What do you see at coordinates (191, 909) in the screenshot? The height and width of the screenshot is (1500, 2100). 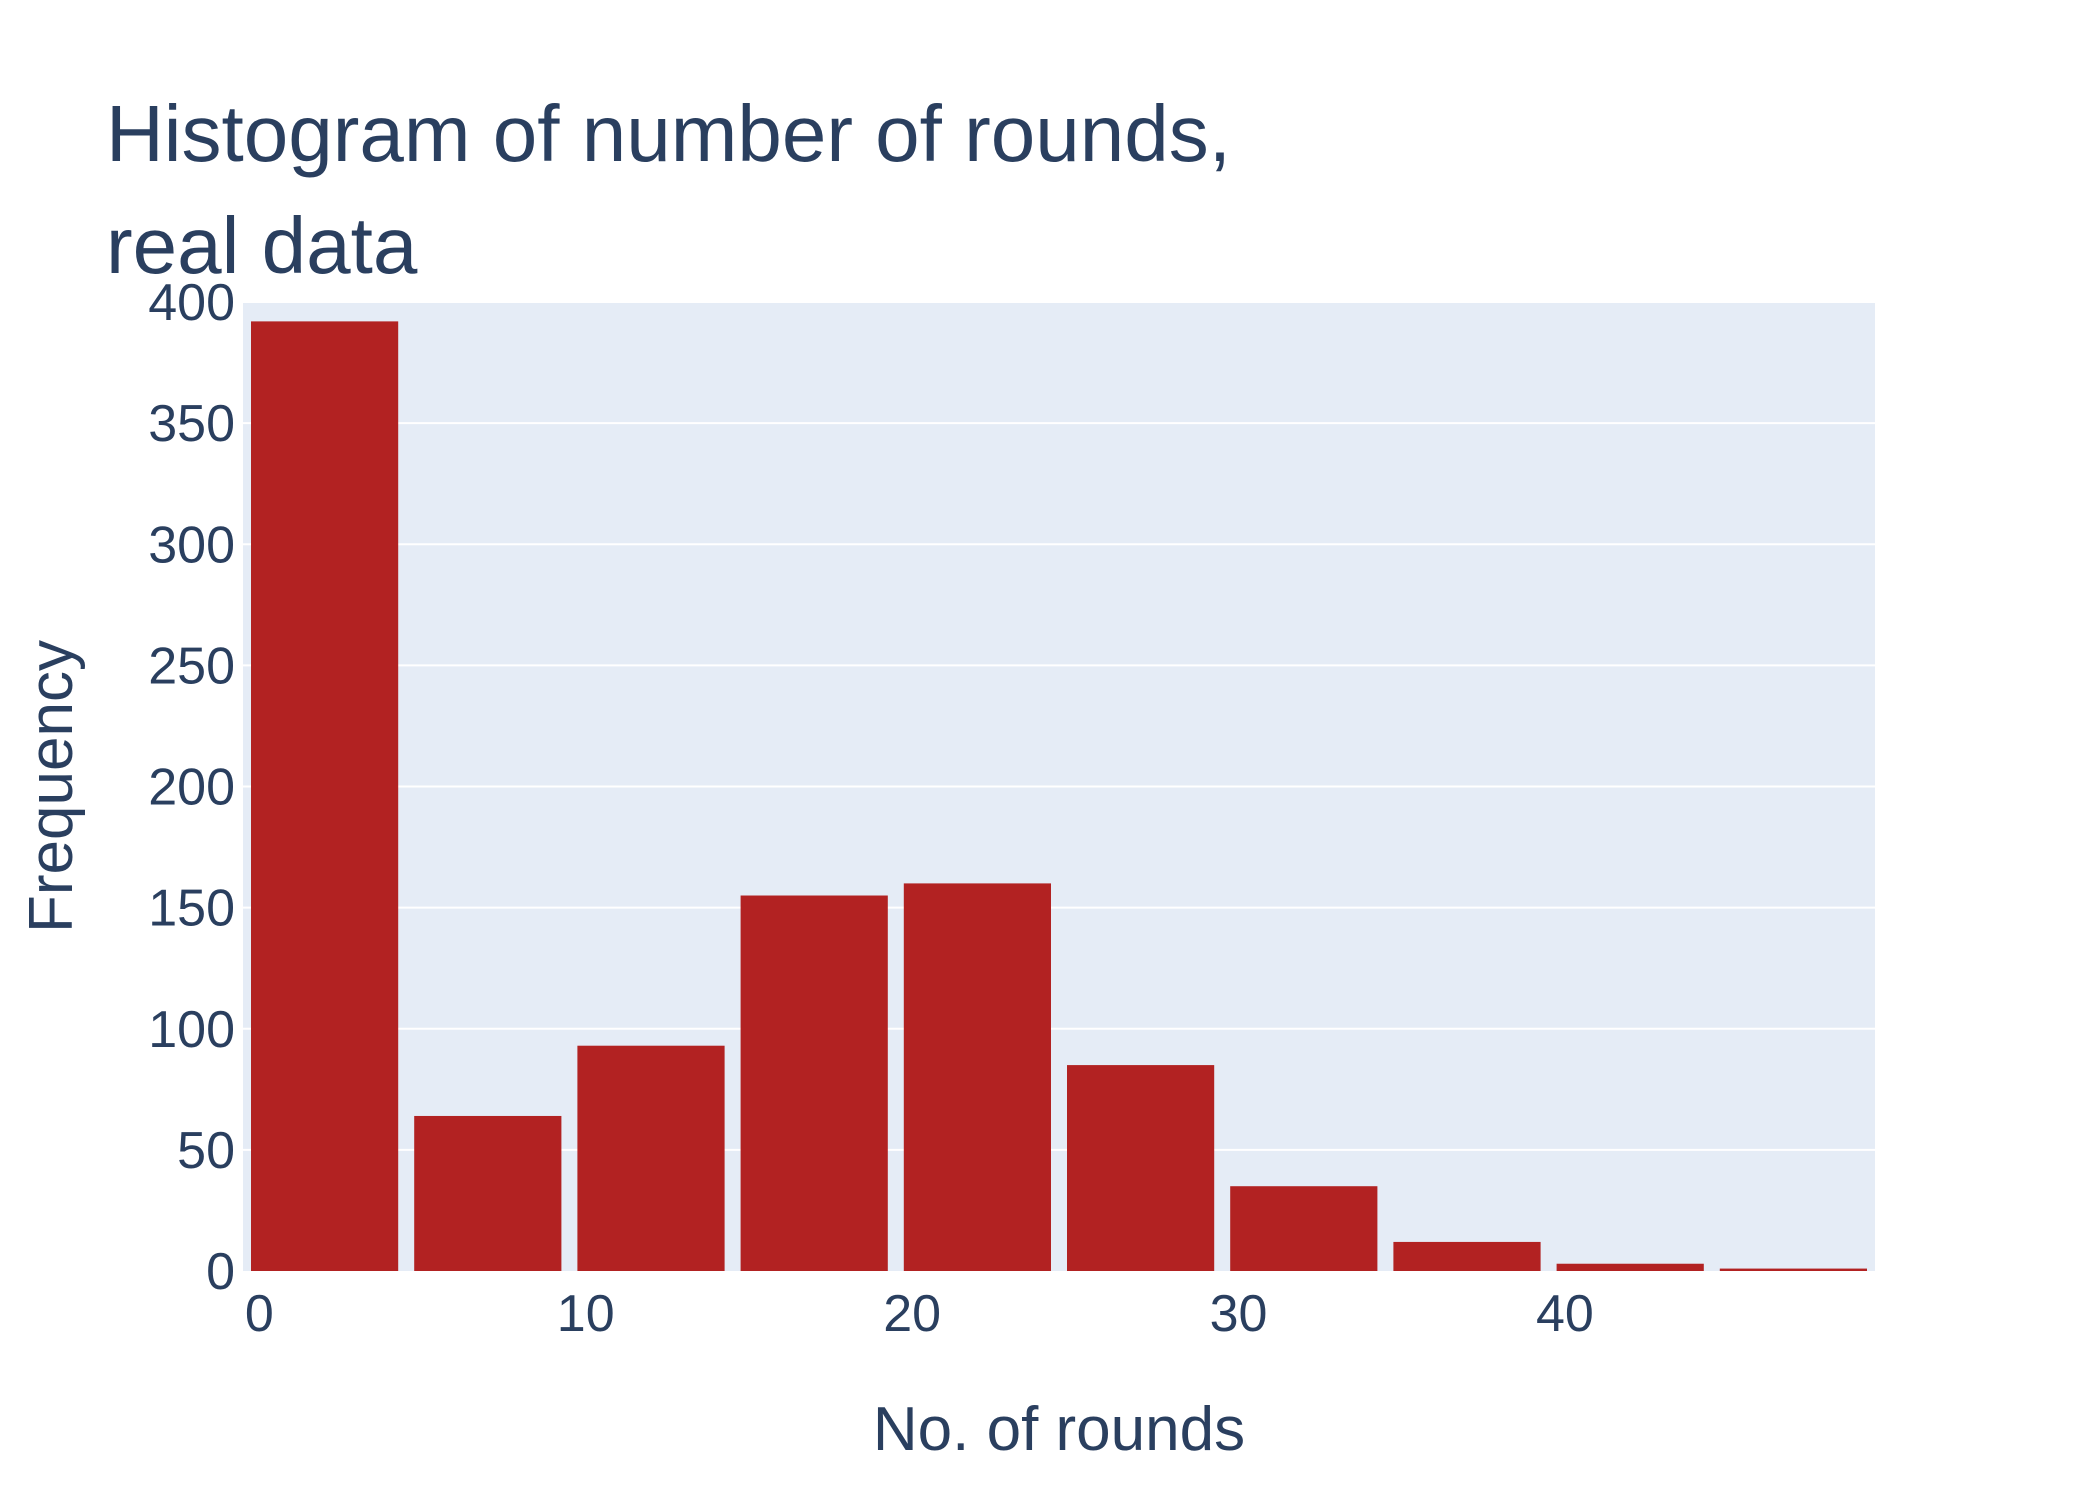 I see `y-tick-label: 150` at bounding box center [191, 909].